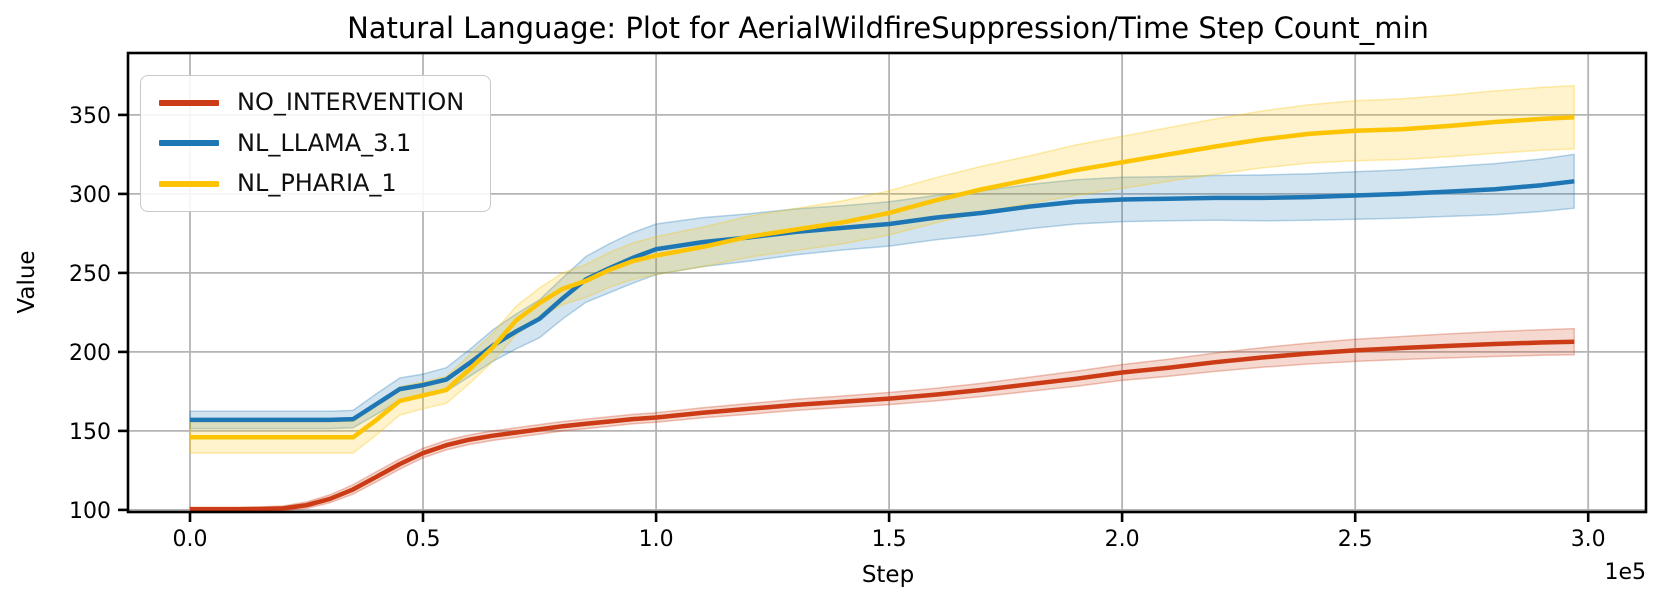 This screenshot has width=1661, height=614. I want to click on legend: NO_INTERVENTION NL_LLAMA_3.1 NL_PHARIA_1, so click(316, 143).